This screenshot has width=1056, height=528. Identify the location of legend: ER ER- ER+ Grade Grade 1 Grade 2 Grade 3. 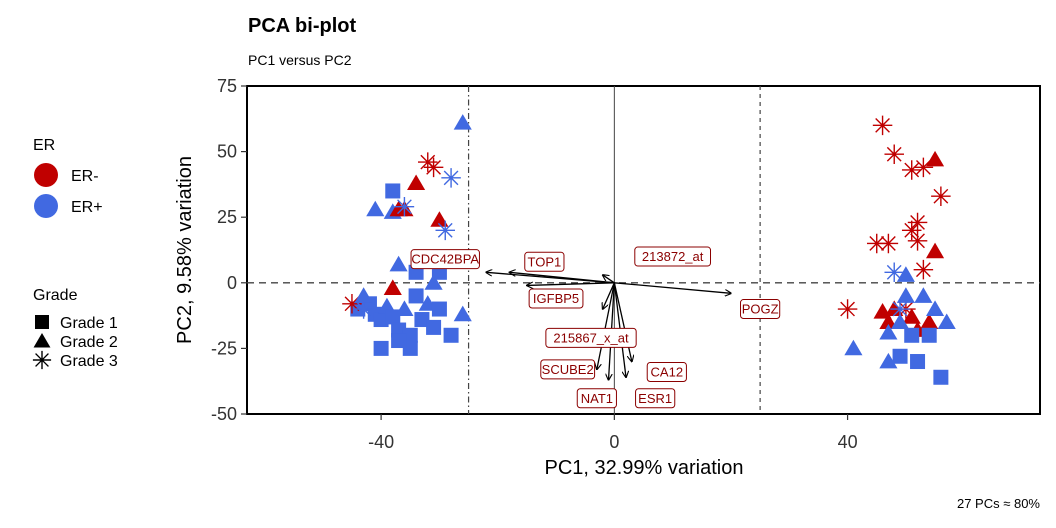
(75, 253).